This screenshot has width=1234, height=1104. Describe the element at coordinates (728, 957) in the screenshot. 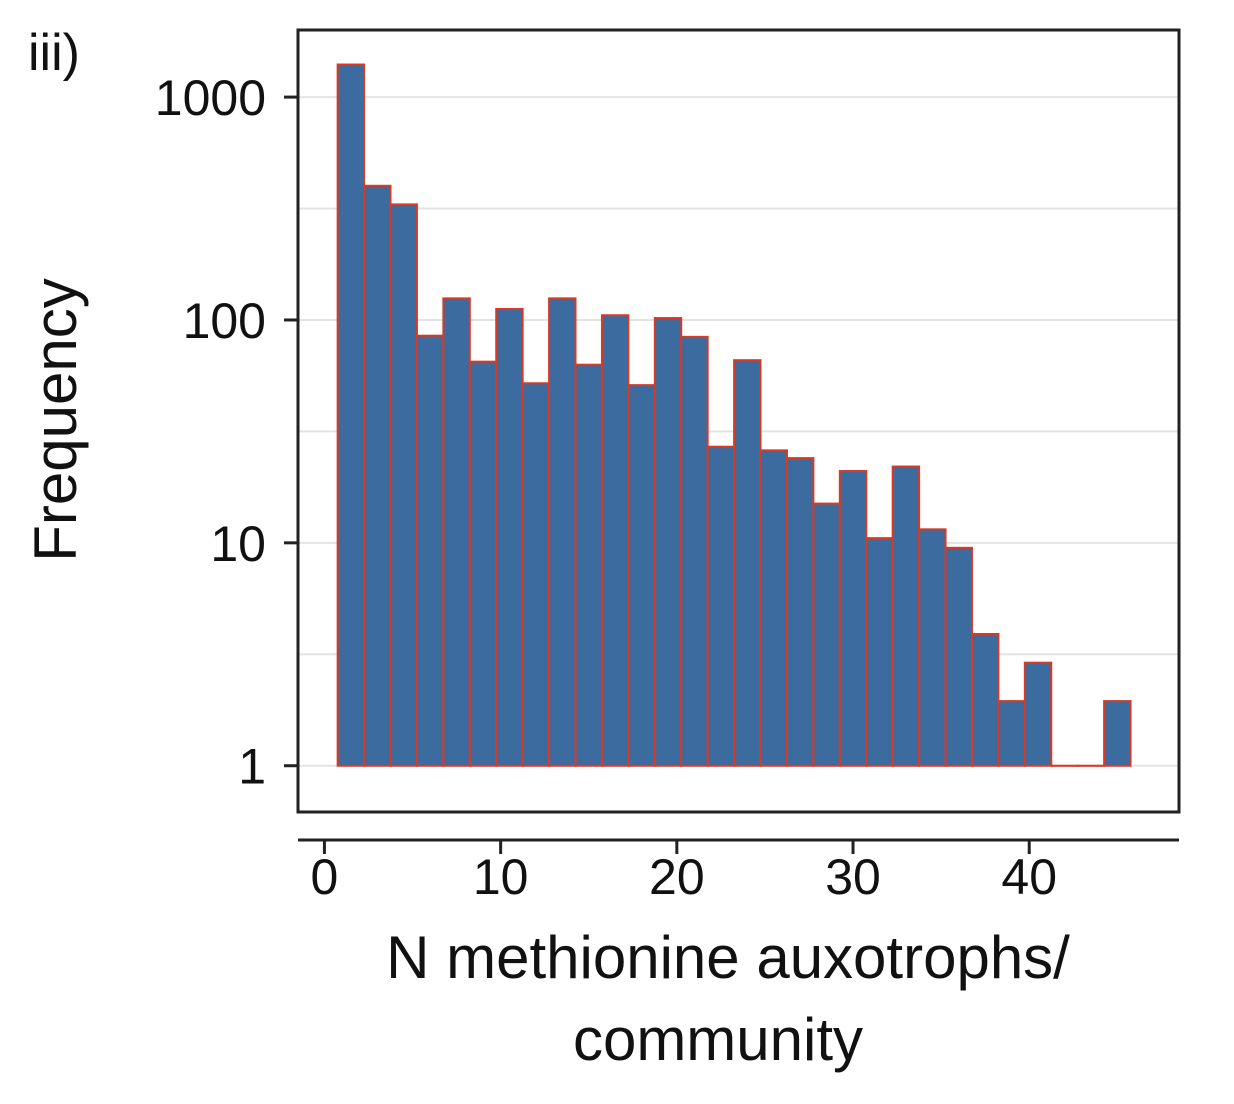

I see `x-axis-label-line-1: N methionine auxotrophs/` at that location.